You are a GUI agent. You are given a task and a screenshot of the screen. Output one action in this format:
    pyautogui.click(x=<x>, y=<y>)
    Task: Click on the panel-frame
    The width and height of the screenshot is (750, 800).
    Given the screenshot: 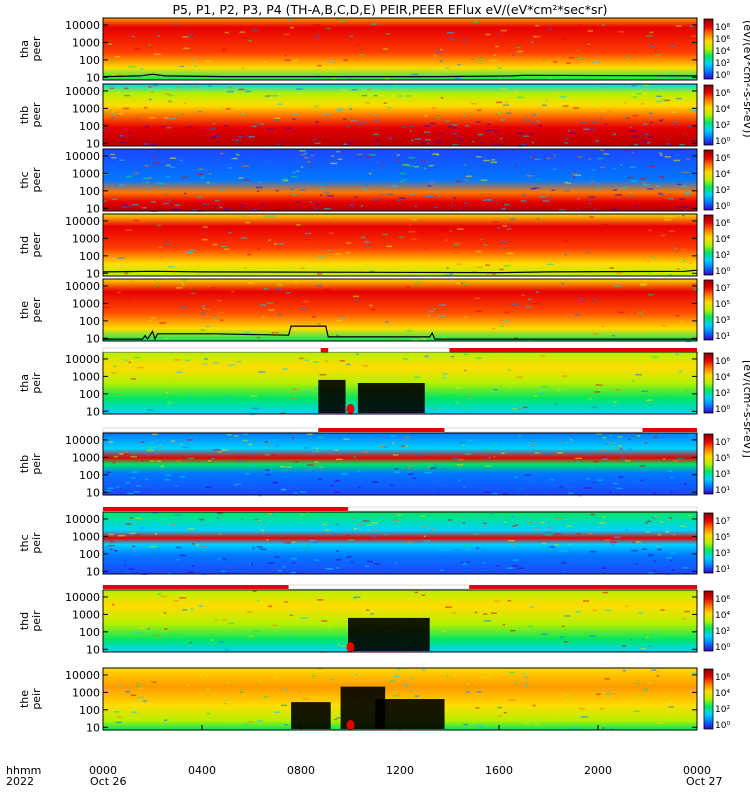 What is the action you would take?
    pyautogui.click(x=400, y=180)
    